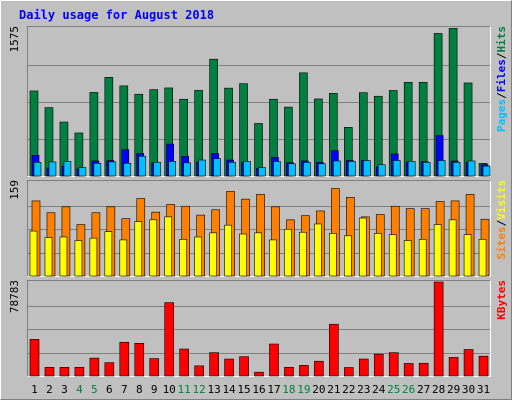 Image resolution: width=512 pixels, height=400 pixels. Describe the element at coordinates (169, 389) in the screenshot. I see `x-tick-label: 10` at that location.